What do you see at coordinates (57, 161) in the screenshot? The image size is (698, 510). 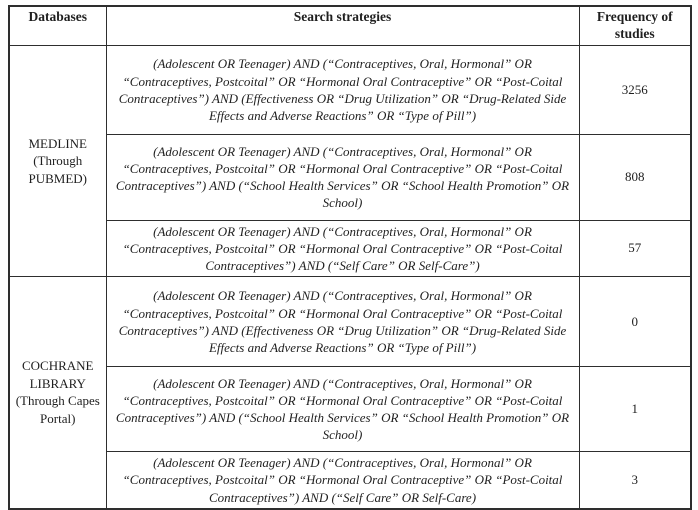 I see `database-cell-medline: MEDLINE (Through PUBMED)` at bounding box center [57, 161].